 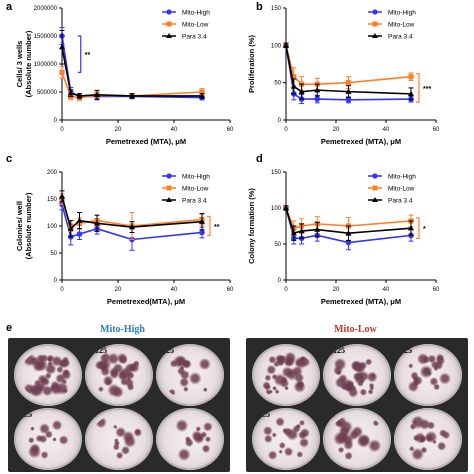 I want to click on significance-label: *, so click(x=424, y=229).